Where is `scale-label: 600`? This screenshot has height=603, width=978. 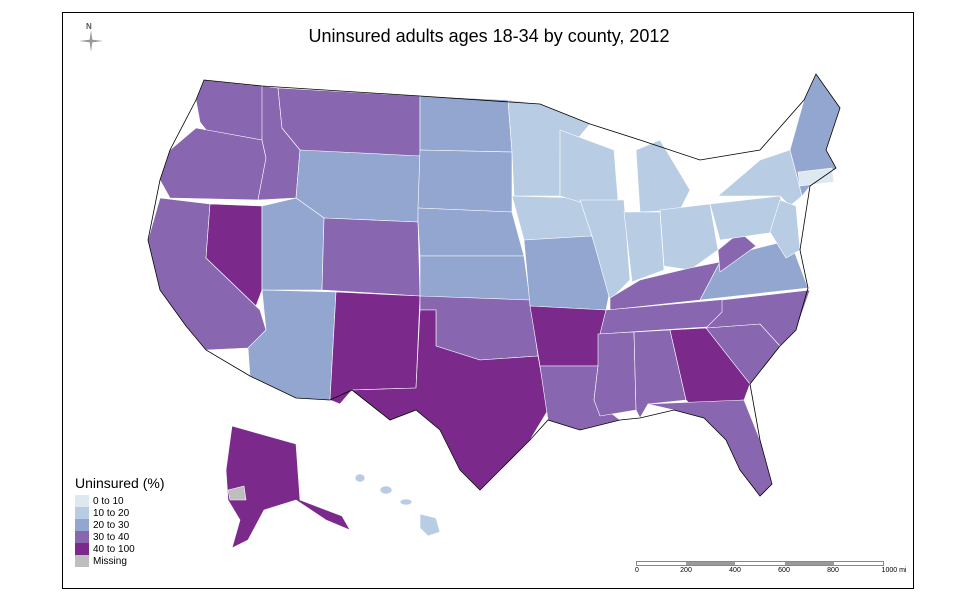 scale-label: 600 is located at coordinates (784, 570).